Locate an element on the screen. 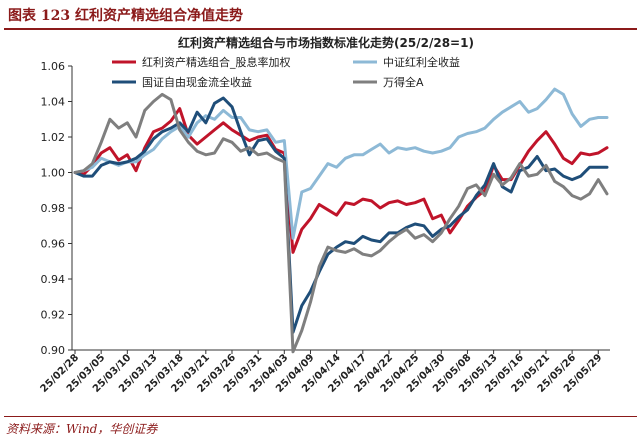 Image resolution: width=641 pixels, height=444 pixels. y-tick-label: 1.04 is located at coordinates (53, 102).